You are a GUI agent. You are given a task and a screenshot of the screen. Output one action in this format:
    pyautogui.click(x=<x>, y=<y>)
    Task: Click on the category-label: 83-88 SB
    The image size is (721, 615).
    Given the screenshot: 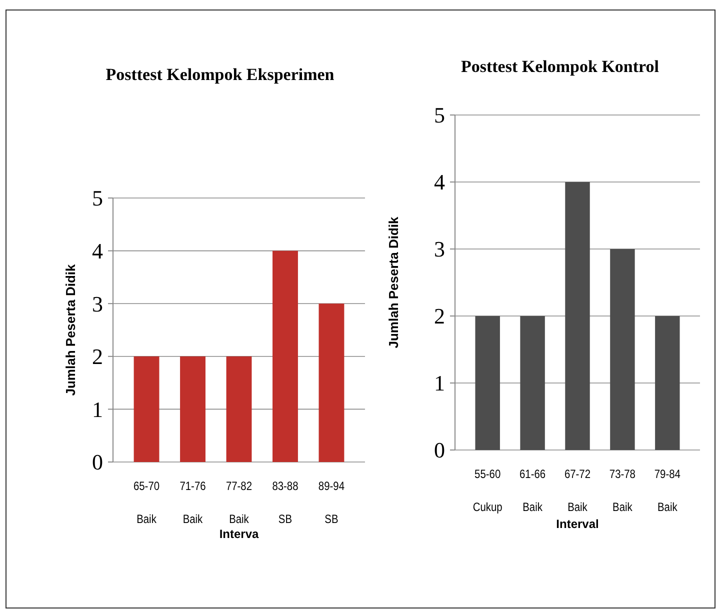 What is the action you would take?
    pyautogui.click(x=285, y=503)
    